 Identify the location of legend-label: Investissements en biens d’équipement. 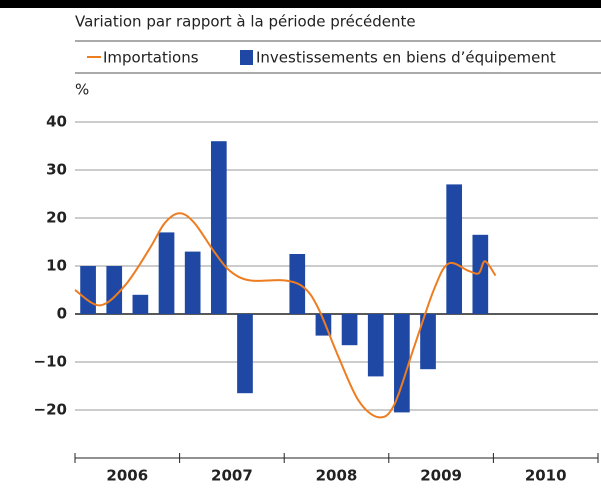
(406, 58).